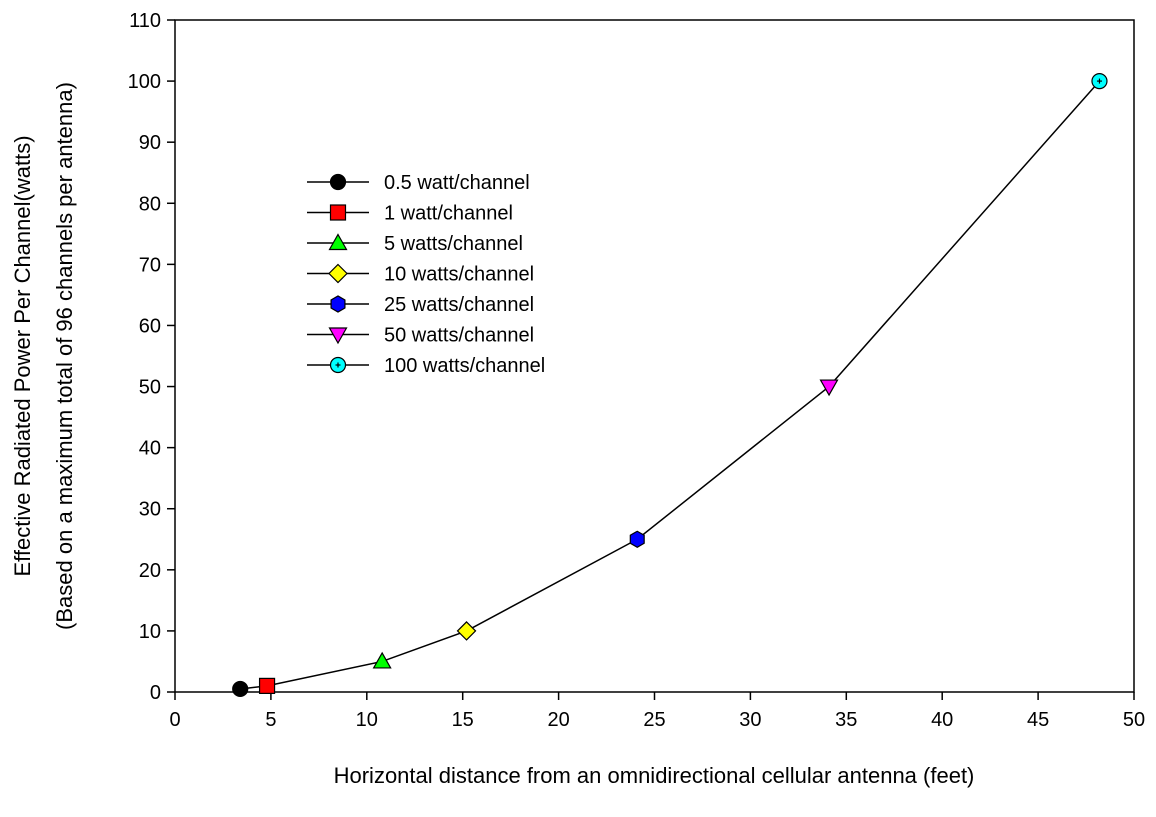 This screenshot has width=1156, height=817. What do you see at coordinates (155, 693) in the screenshot?
I see `y-tick-label: 0` at bounding box center [155, 693].